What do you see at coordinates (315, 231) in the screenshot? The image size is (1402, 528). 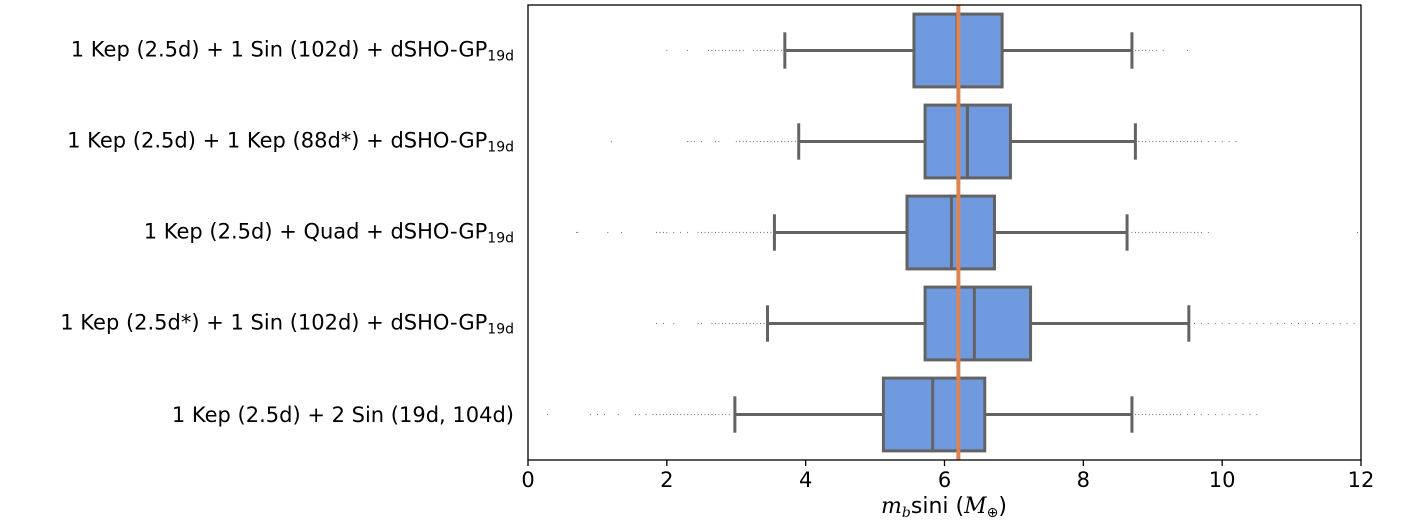 I see `category-label-text: 1 Kep (2.5d) + Quad + dSHO-GP` at bounding box center [315, 231].